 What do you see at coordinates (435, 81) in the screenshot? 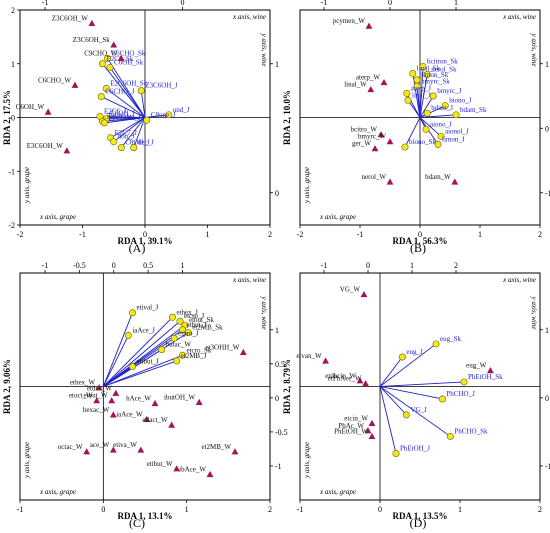
I see `point-label: bmyrc_Sk` at bounding box center [435, 81].